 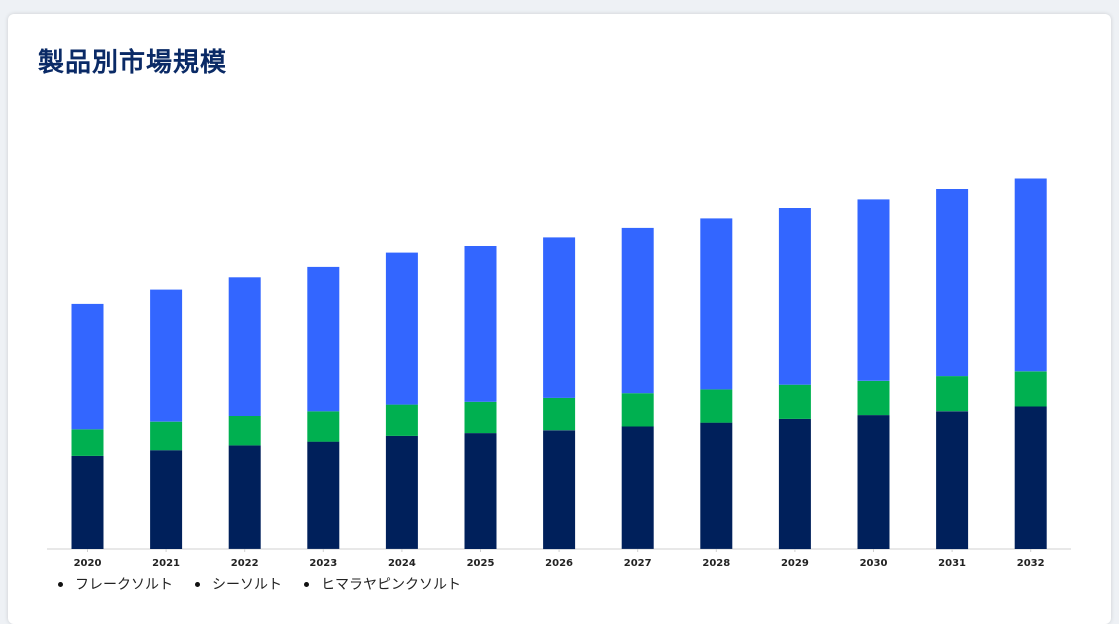 I want to click on legend: フレークソルト シーソルト ヒマラヤピンクソルト, so click(x=259, y=584).